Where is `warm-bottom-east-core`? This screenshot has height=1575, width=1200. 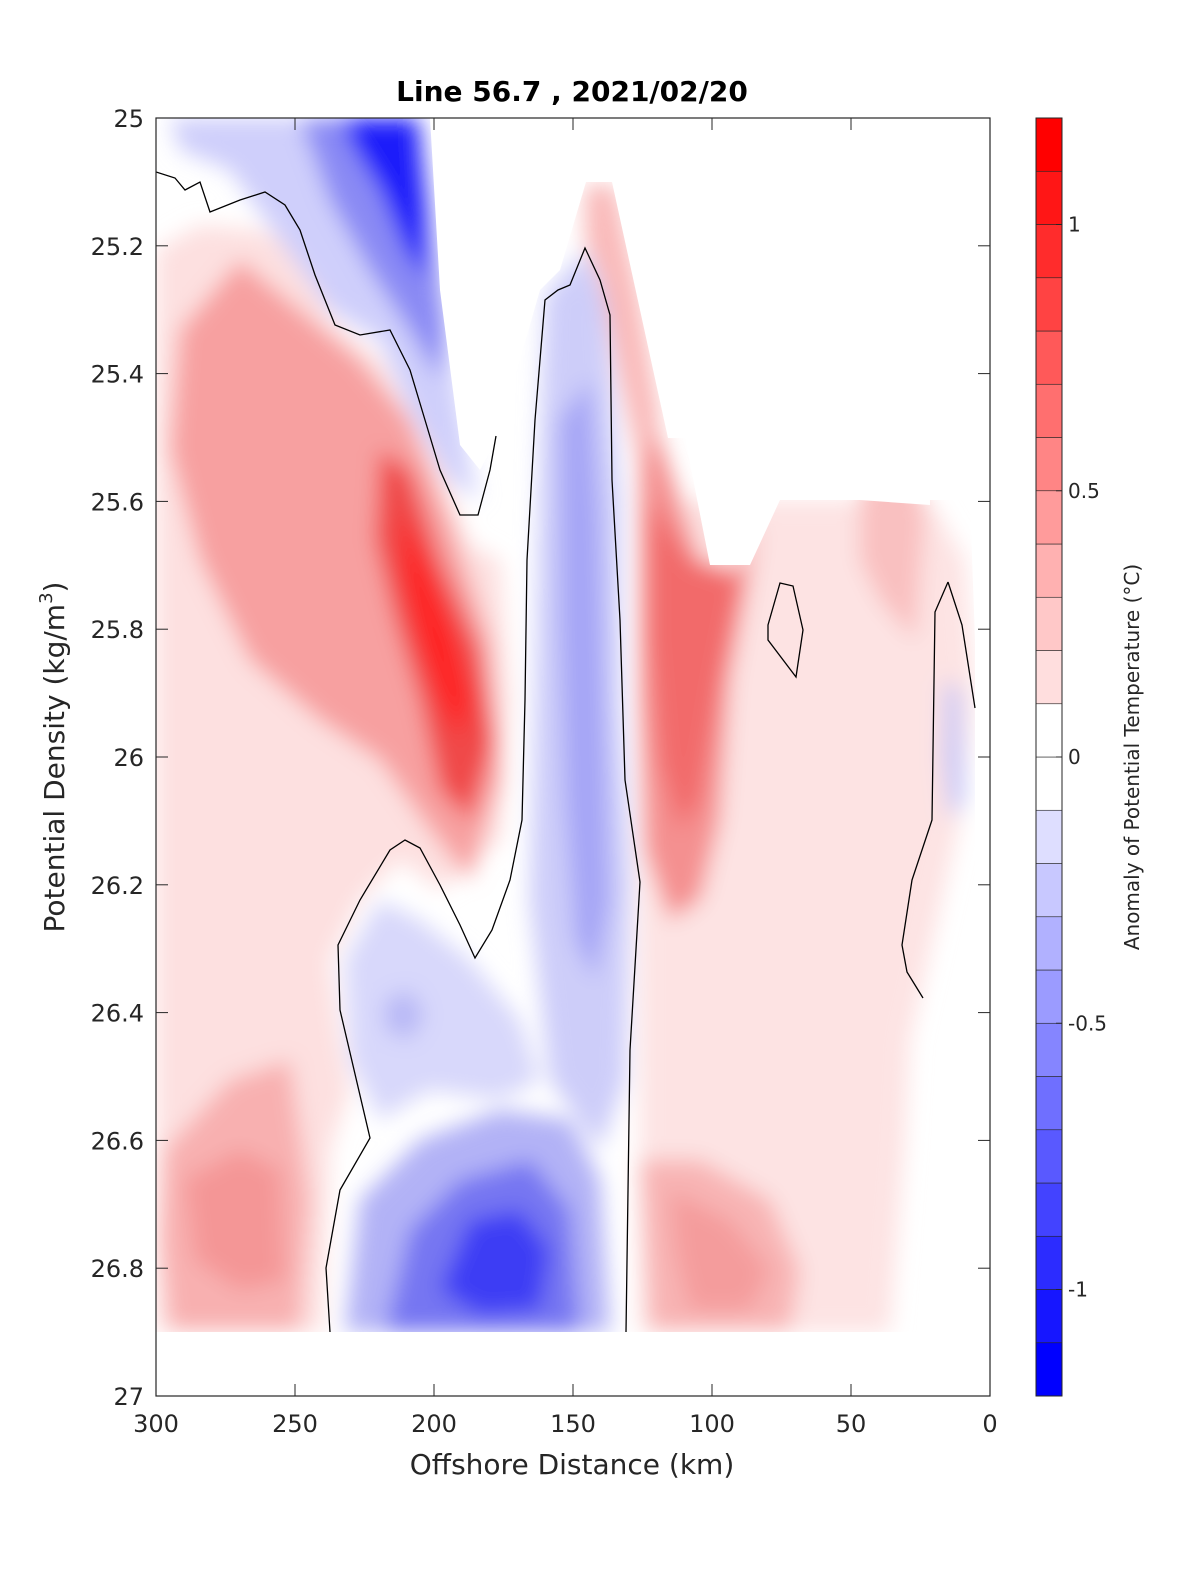 warm-bottom-east-core is located at coordinates (720, 1250).